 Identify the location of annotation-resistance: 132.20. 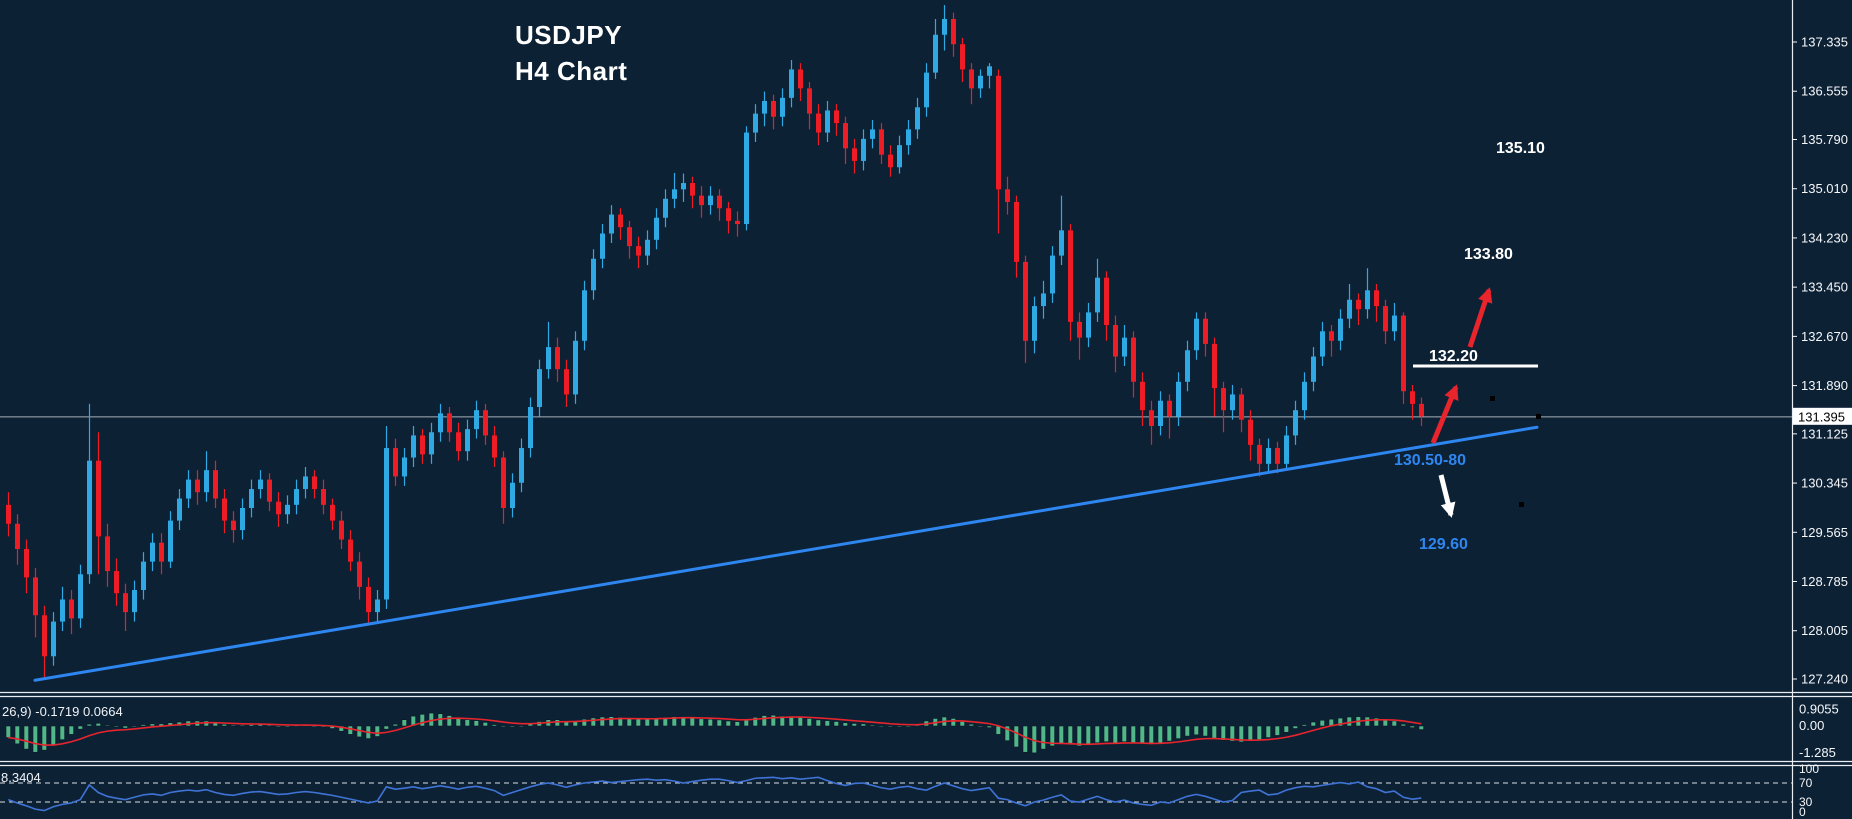
(1453, 356).